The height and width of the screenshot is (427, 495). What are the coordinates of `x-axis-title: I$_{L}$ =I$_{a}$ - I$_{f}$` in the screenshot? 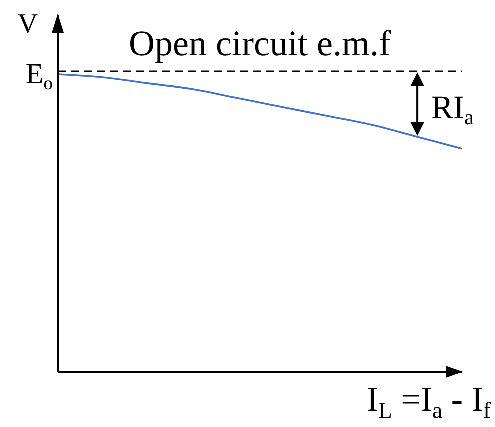 It's located at (429, 401).